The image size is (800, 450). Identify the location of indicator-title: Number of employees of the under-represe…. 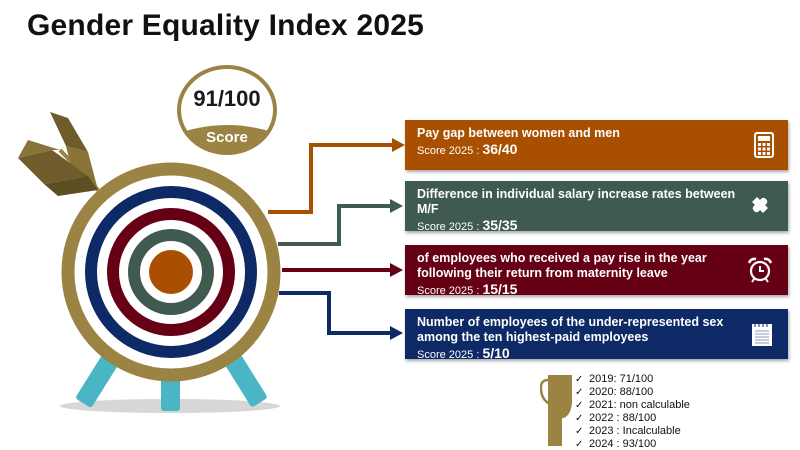
(570, 329).